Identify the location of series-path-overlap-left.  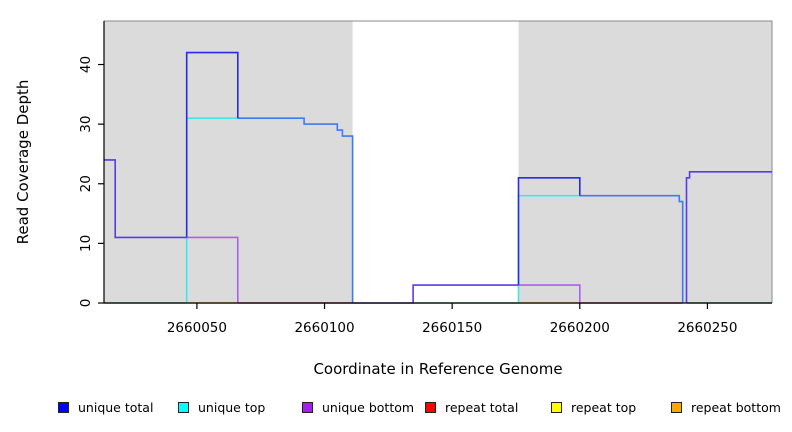
(145, 199).